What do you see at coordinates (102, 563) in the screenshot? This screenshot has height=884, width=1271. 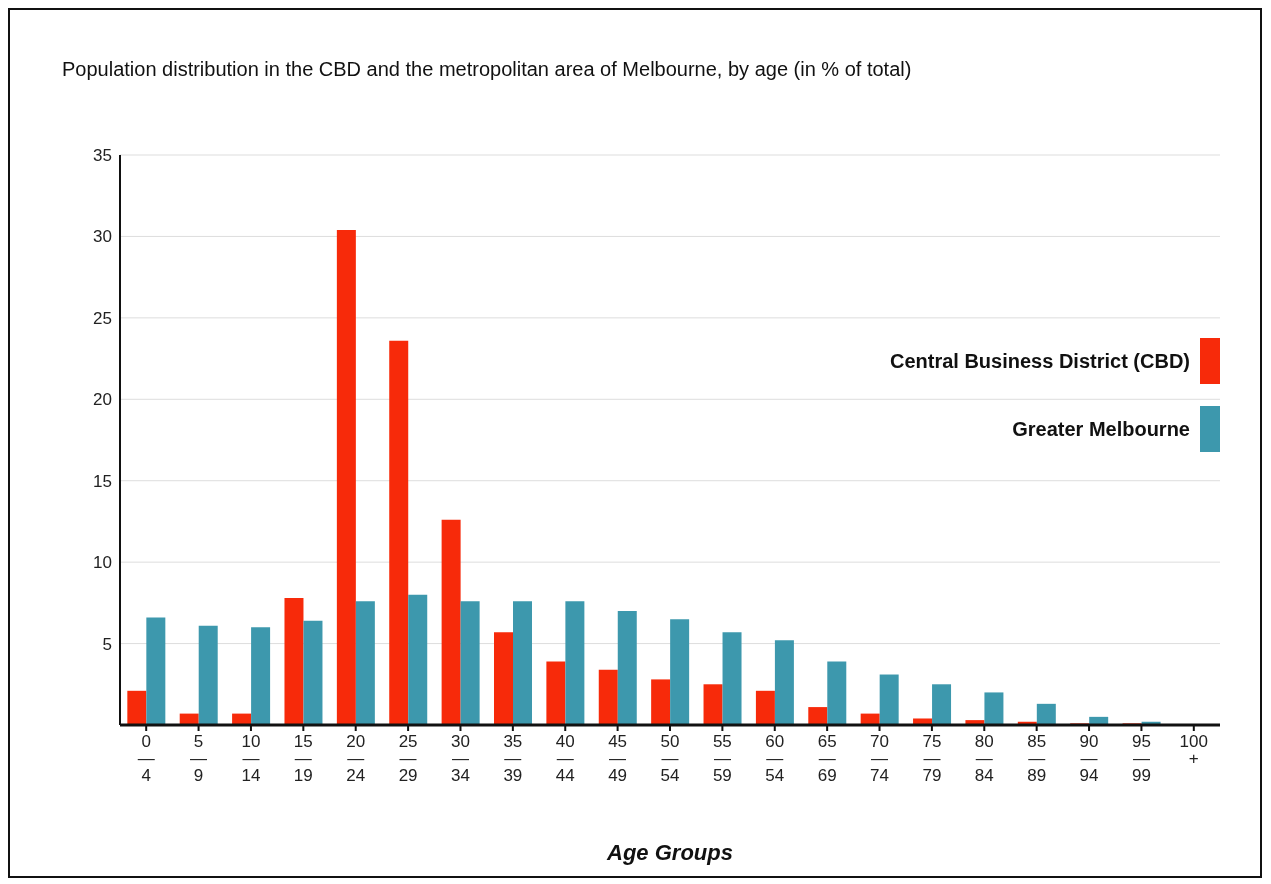 I see `y-tick-label: 10` at bounding box center [102, 563].